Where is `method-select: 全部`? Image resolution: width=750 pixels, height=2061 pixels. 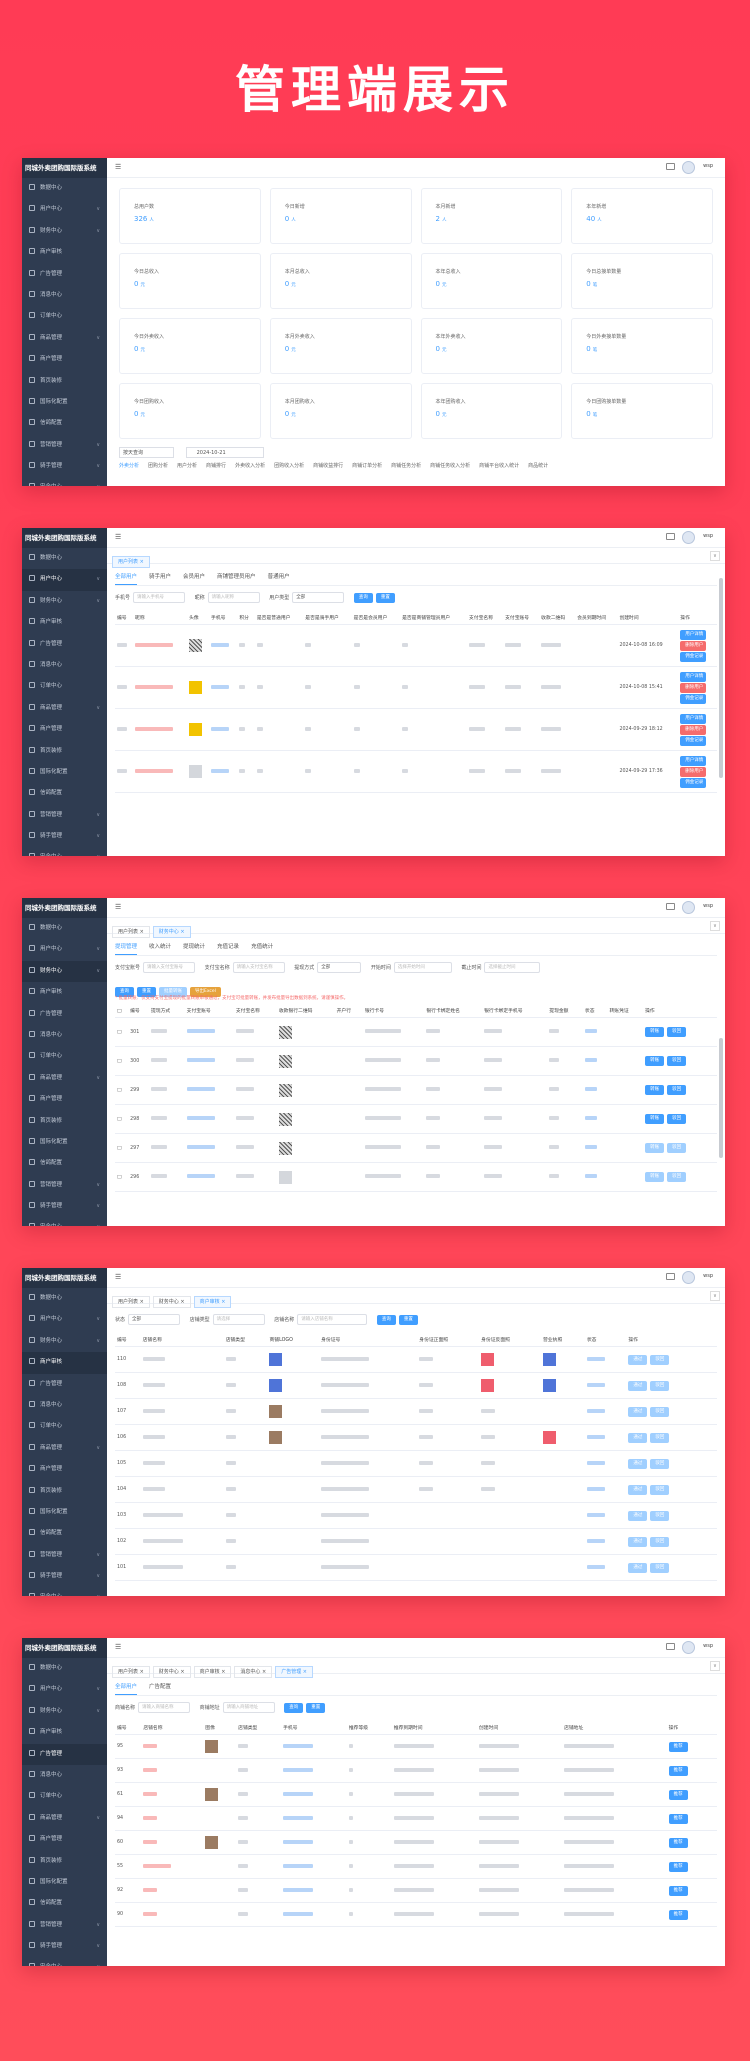
method-select: 全部 is located at coordinates (339, 967).